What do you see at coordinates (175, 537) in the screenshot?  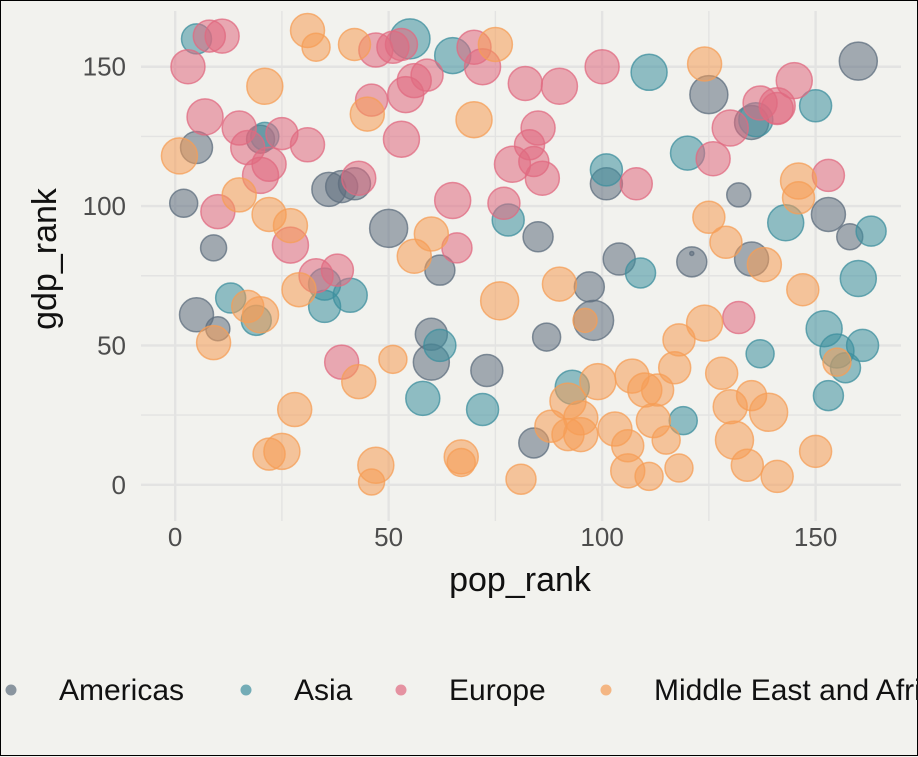 I see `x-tick-label: 0` at bounding box center [175, 537].